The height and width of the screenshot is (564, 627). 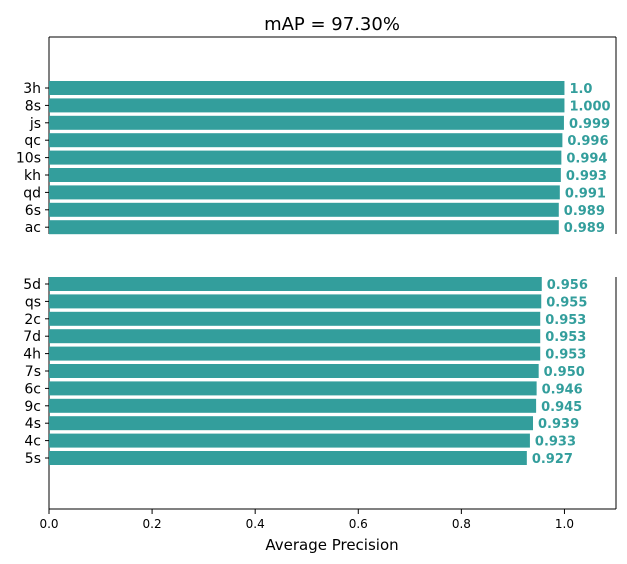 What do you see at coordinates (33, 228) in the screenshot?
I see `top-ytick-label: ac` at bounding box center [33, 228].